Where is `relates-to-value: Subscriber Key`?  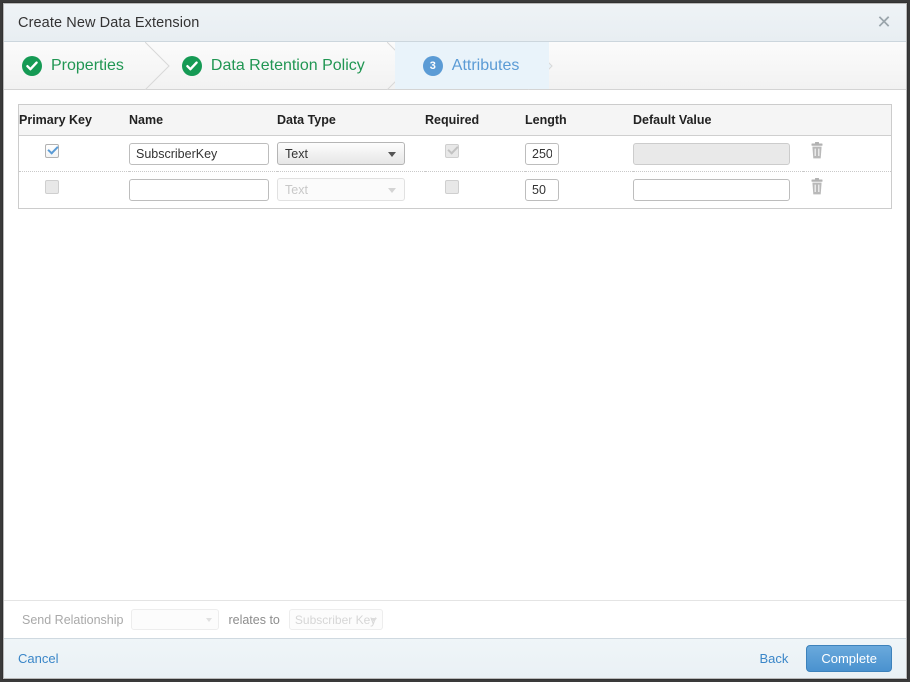 relates-to-value: Subscriber Key is located at coordinates (335, 619).